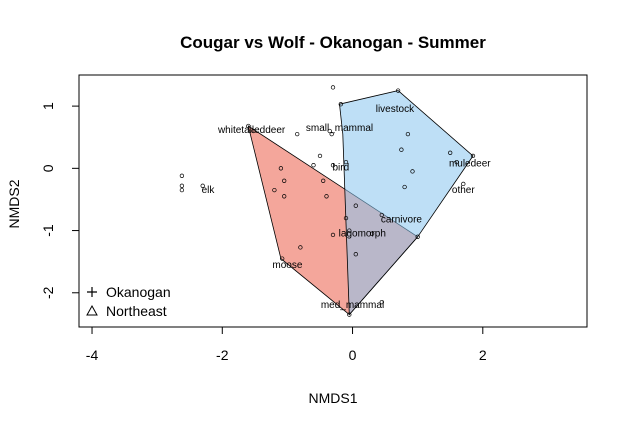  What do you see at coordinates (48, 230) in the screenshot?
I see `y-tick-label: -1` at bounding box center [48, 230].